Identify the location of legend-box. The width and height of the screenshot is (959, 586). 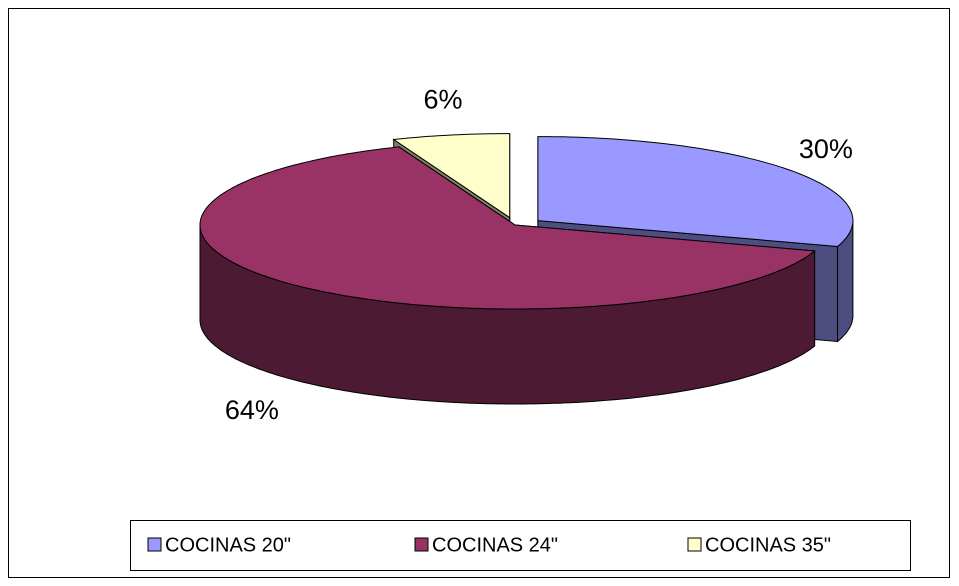
(520, 545).